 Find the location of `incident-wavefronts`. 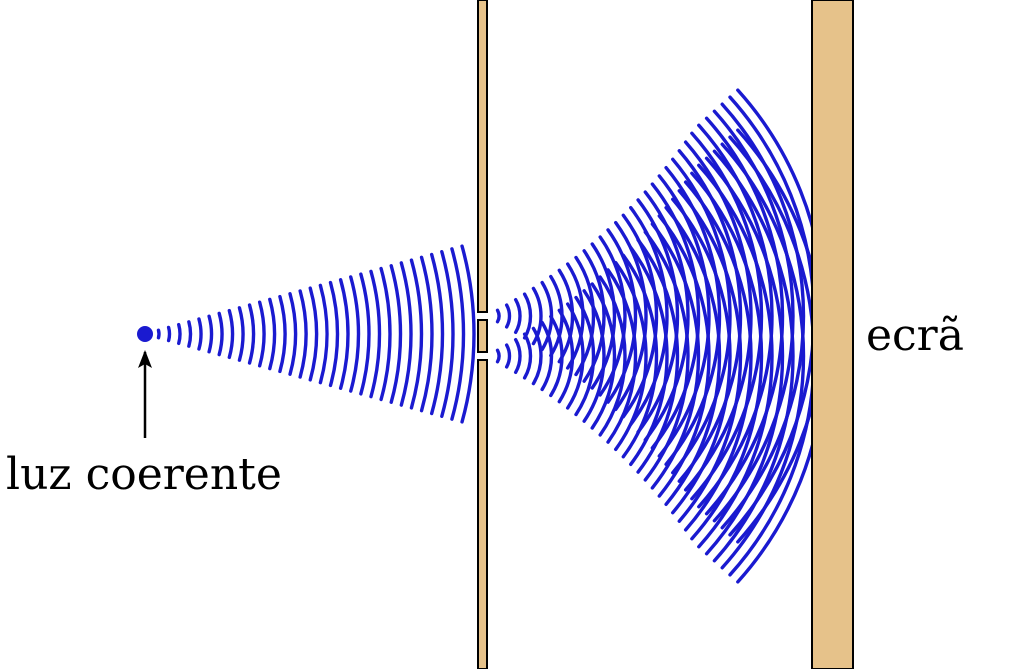

incident-wavefronts is located at coordinates (316, 334).